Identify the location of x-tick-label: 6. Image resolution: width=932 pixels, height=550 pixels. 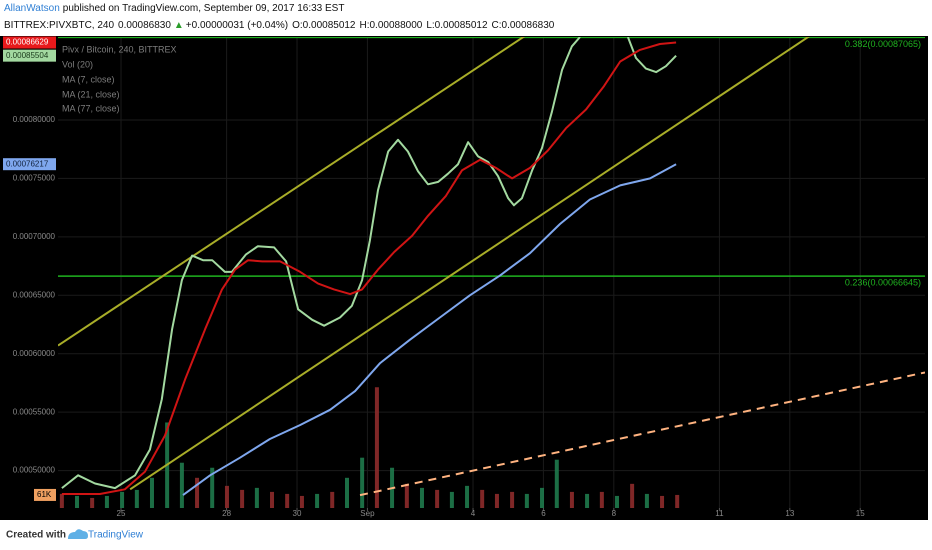
(543, 513).